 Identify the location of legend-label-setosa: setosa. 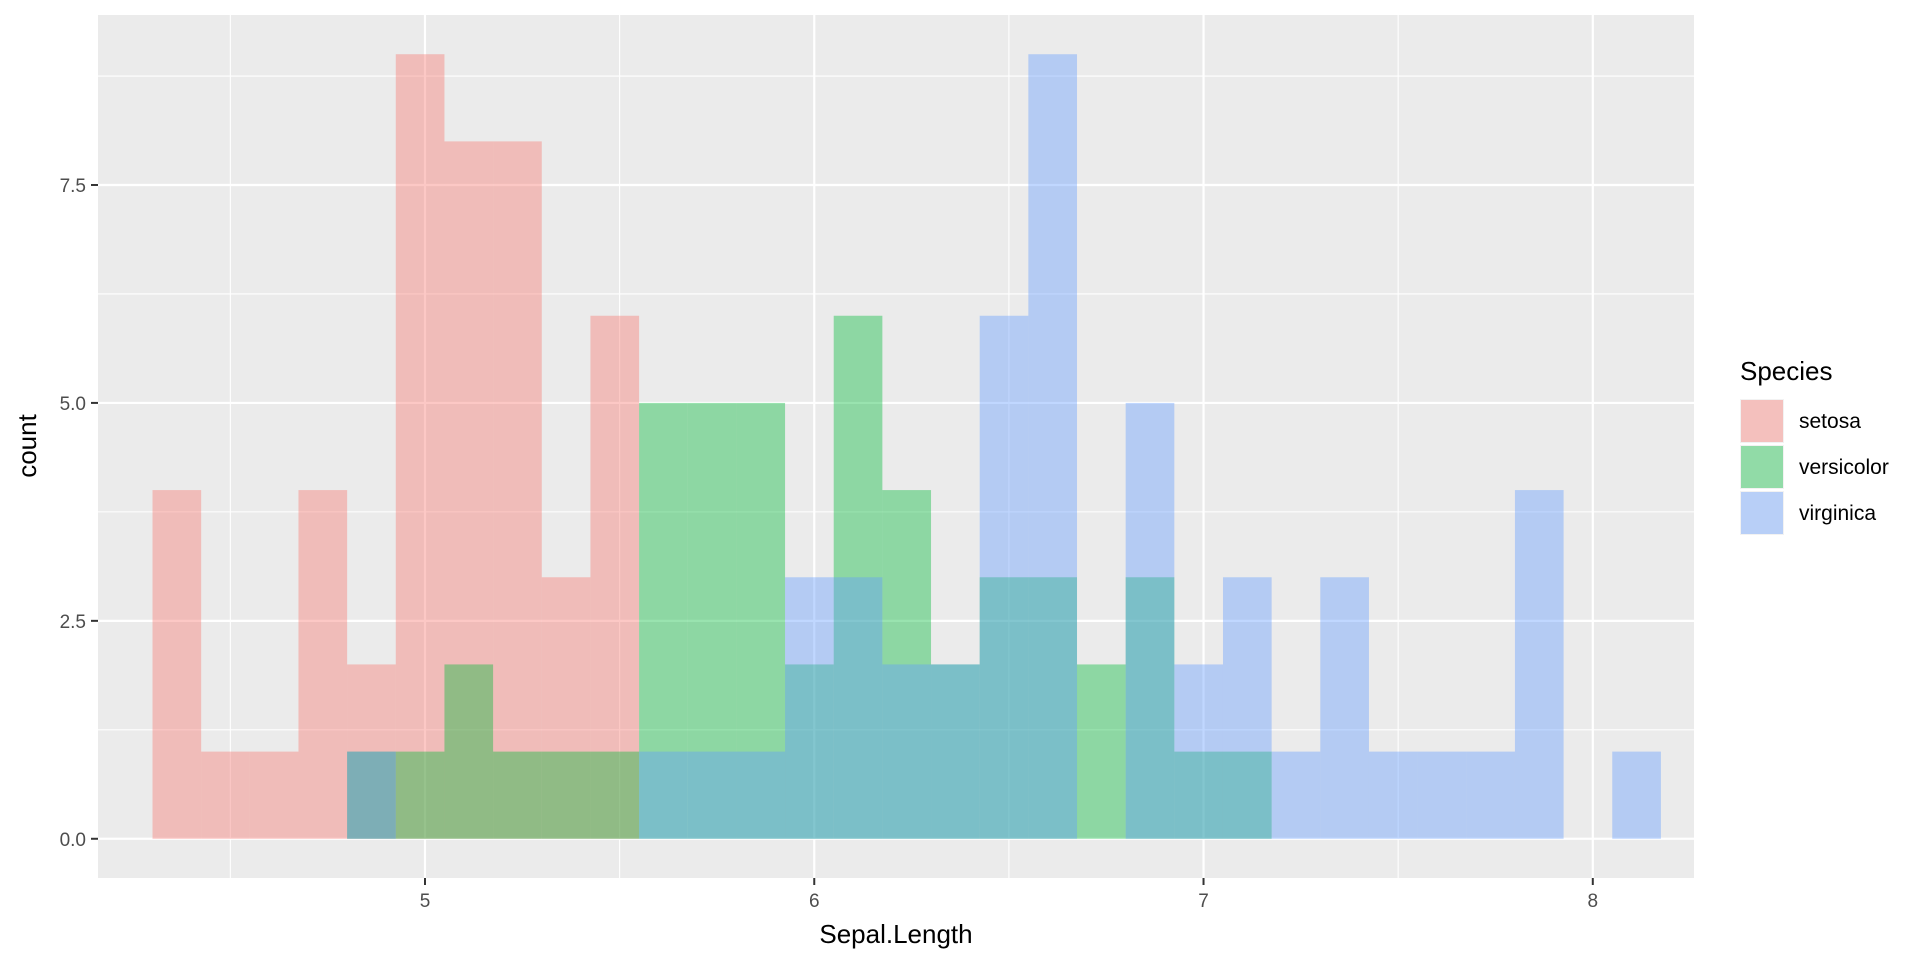
(1830, 421).